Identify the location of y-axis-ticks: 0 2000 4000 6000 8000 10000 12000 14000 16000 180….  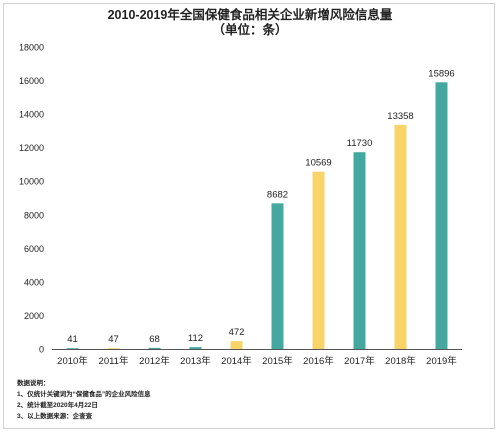
(31, 199).